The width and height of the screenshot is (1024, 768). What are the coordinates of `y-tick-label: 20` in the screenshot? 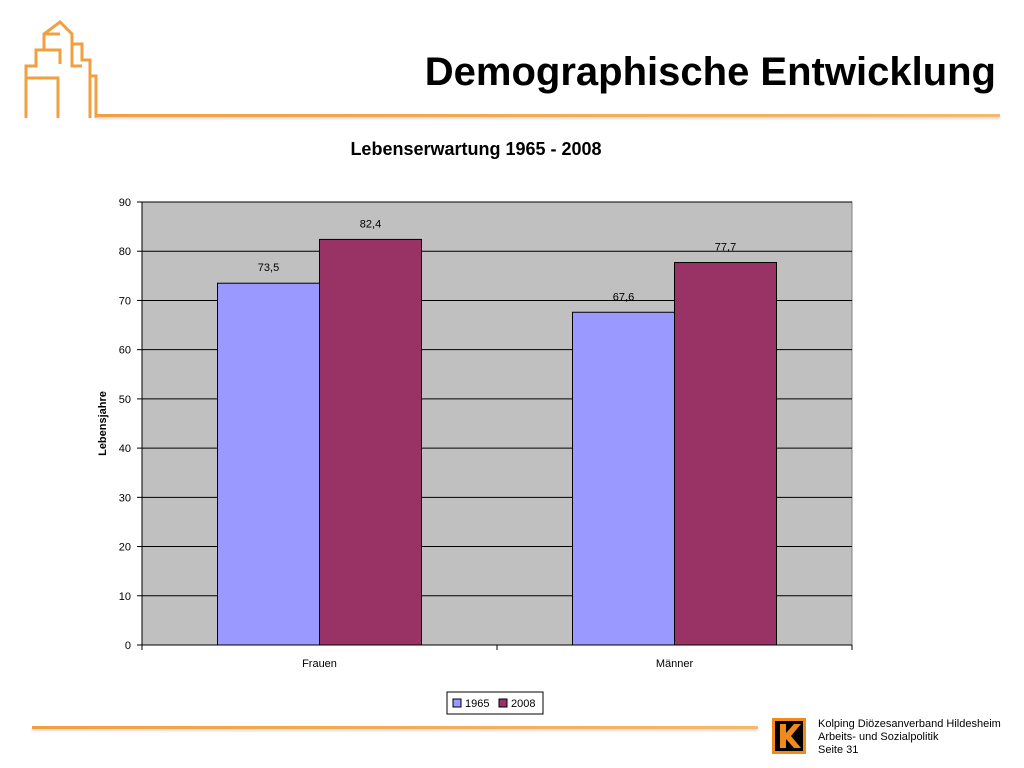 It's located at (125, 548).